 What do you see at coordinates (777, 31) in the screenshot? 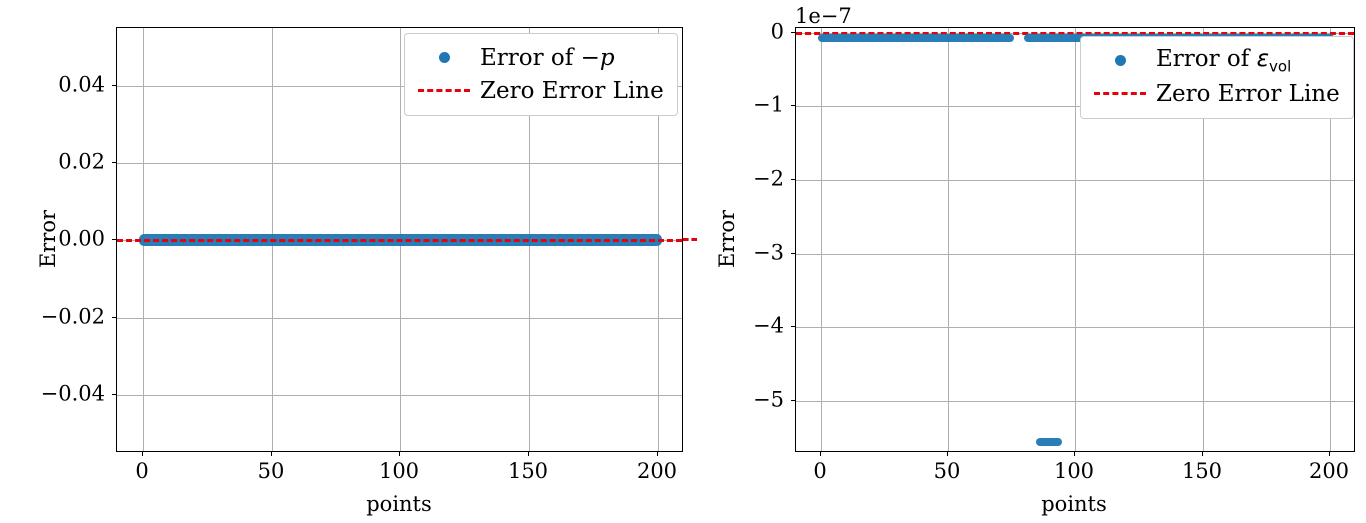
I see `ytick-label: 0` at bounding box center [777, 31].